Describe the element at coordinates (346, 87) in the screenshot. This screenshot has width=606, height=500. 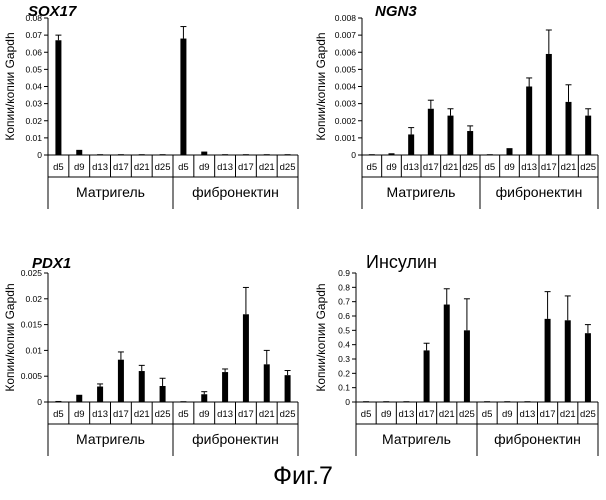
I see `y-tick-label: 0.004` at that location.